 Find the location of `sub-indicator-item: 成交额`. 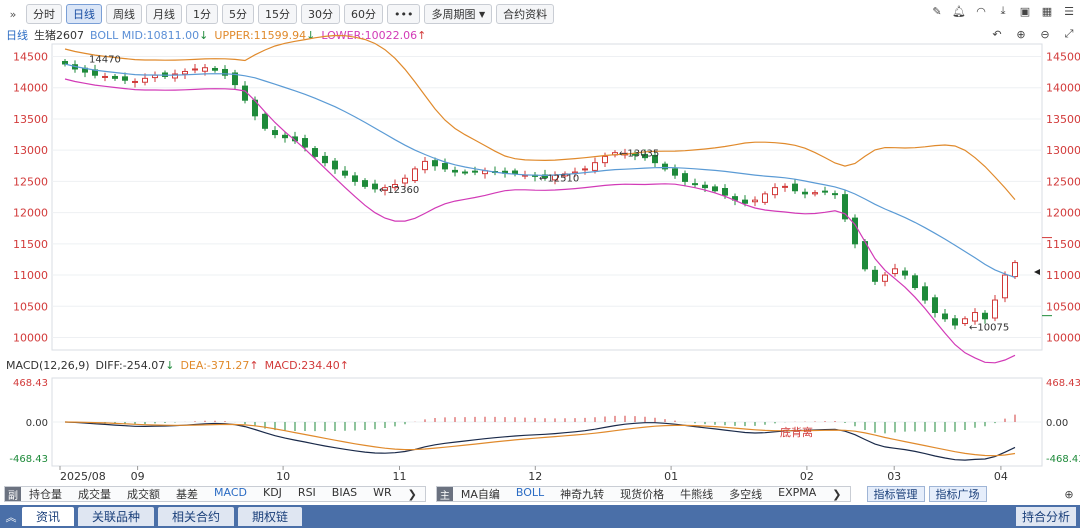

sub-indicator-item: 成交额 is located at coordinates (143, 494).